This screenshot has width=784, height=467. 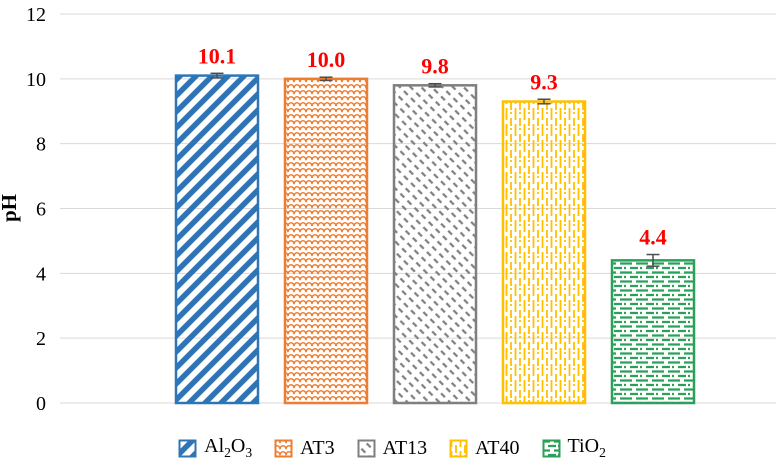 I want to click on value-label: 9.3, so click(x=544, y=81).